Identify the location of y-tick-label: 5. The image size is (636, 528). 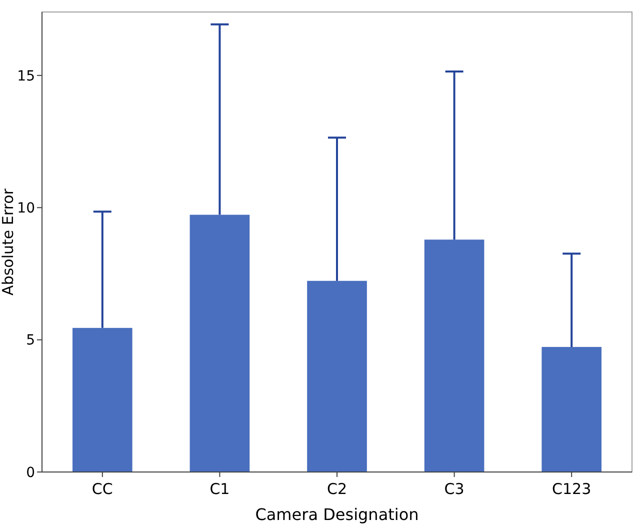
(30, 340).